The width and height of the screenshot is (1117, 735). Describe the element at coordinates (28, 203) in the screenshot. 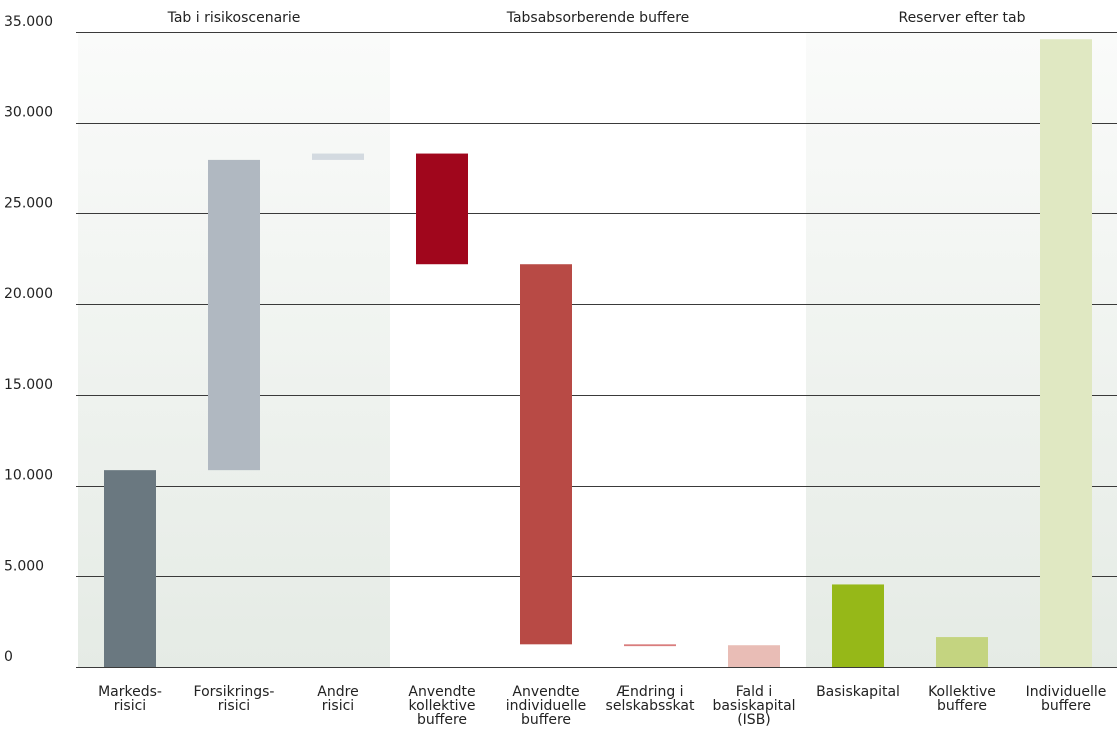

I see `y-tick-label-5: 25.000` at that location.